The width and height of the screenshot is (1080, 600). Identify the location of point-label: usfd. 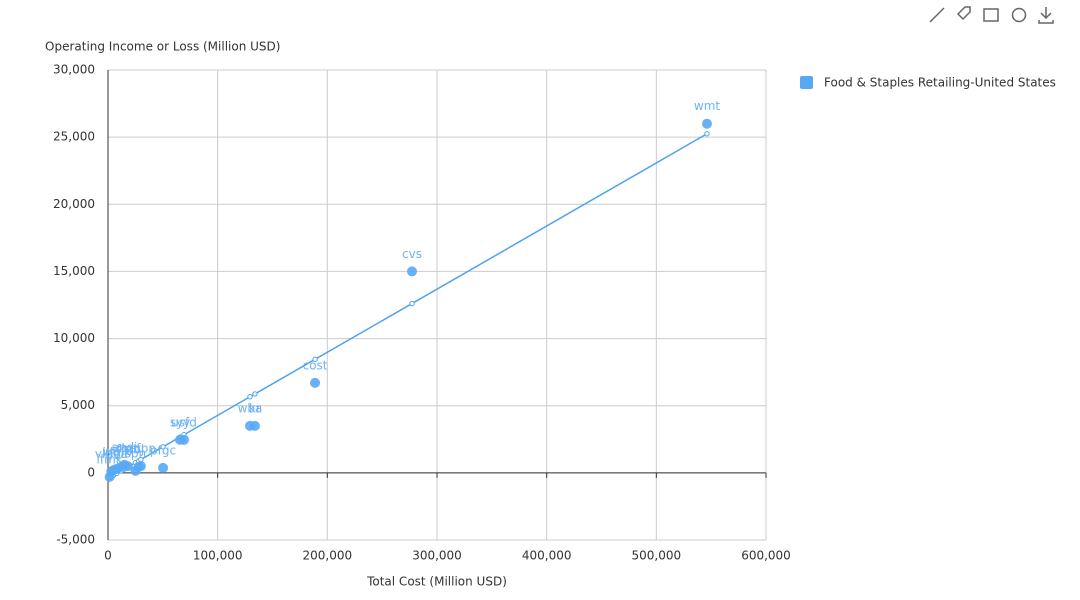
(184, 422).